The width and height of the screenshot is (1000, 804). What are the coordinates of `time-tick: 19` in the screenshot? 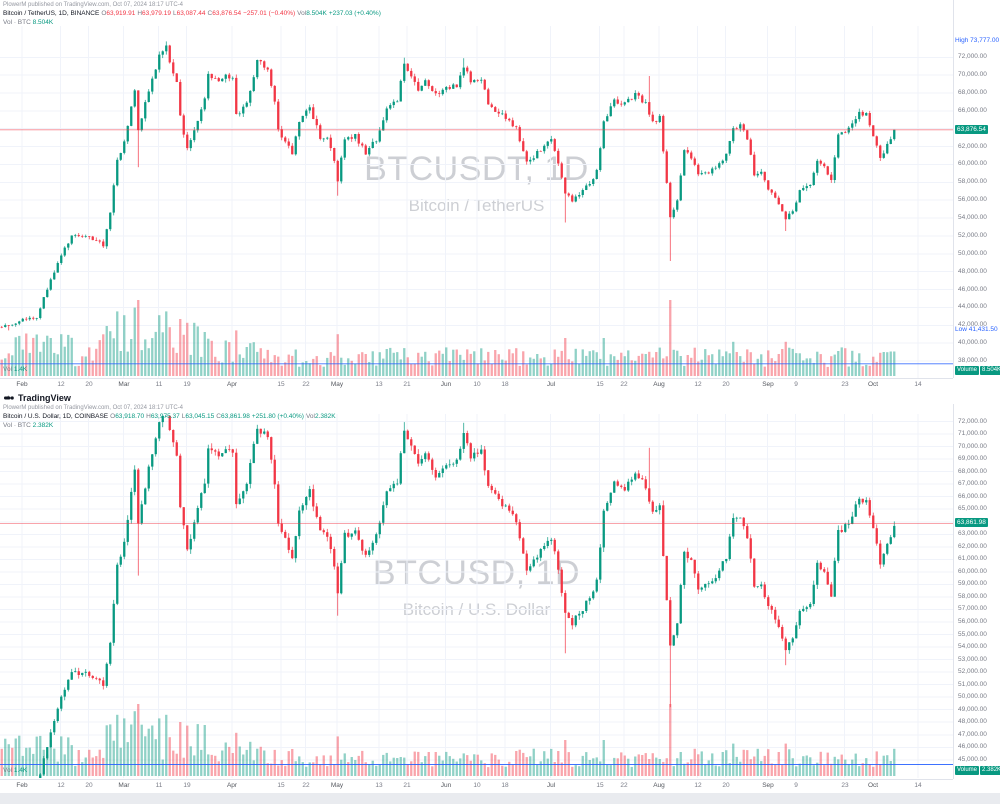 It's located at (187, 384).